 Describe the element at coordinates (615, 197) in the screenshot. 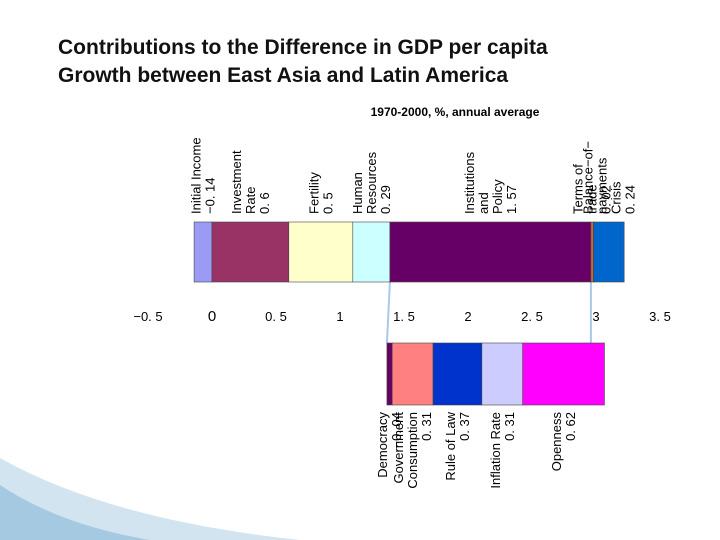

I see `segment-label-line: Crisis` at that location.